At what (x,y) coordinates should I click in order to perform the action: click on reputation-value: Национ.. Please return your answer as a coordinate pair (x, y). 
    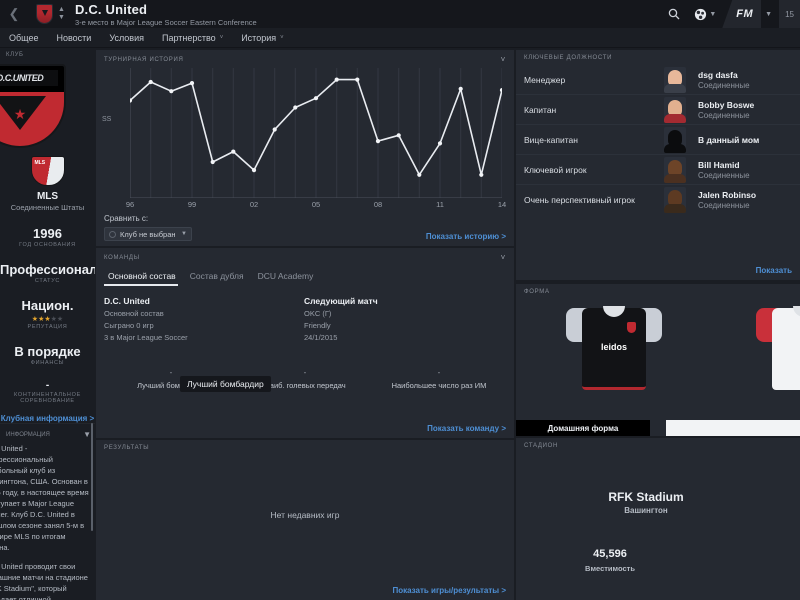
    Looking at the image, I should click on (47, 305).